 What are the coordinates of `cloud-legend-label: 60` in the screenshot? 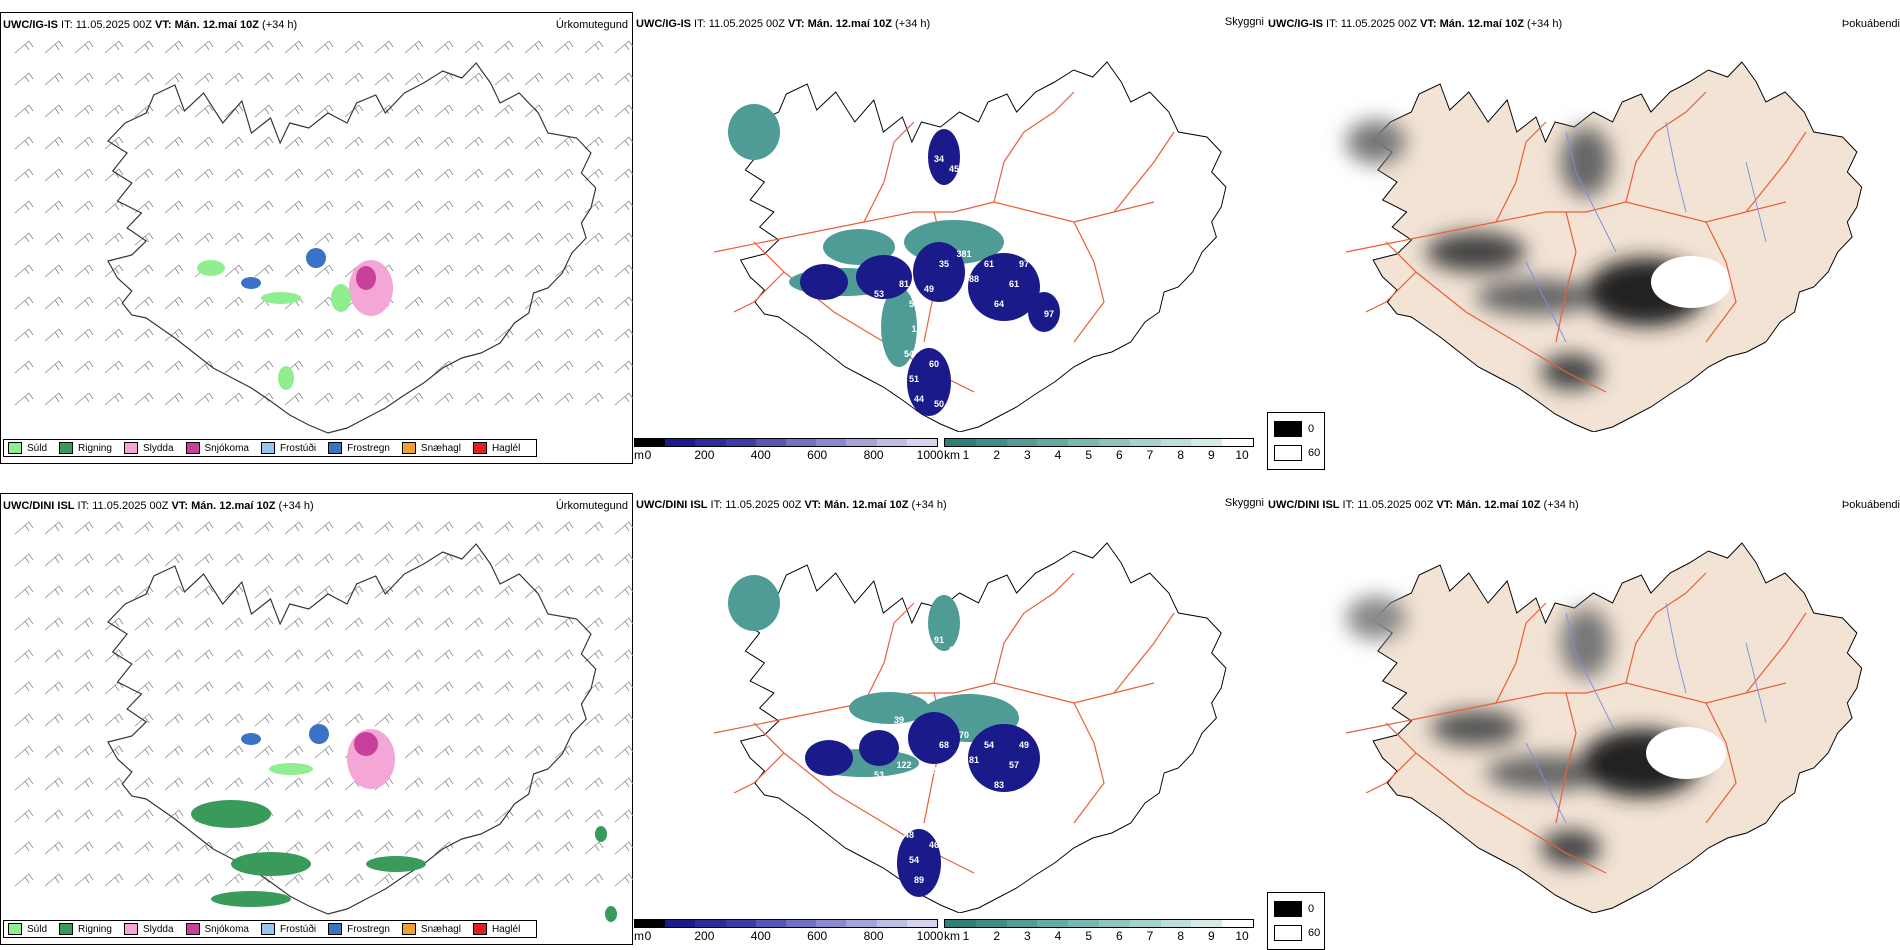 It's located at (1314, 933).